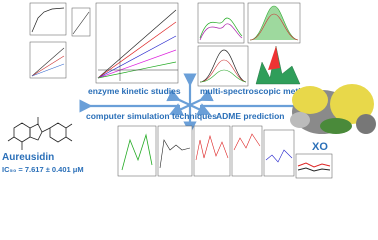  Describe the element at coordinates (225, 152) in the screenshot. I see `simulation-plots` at that location.